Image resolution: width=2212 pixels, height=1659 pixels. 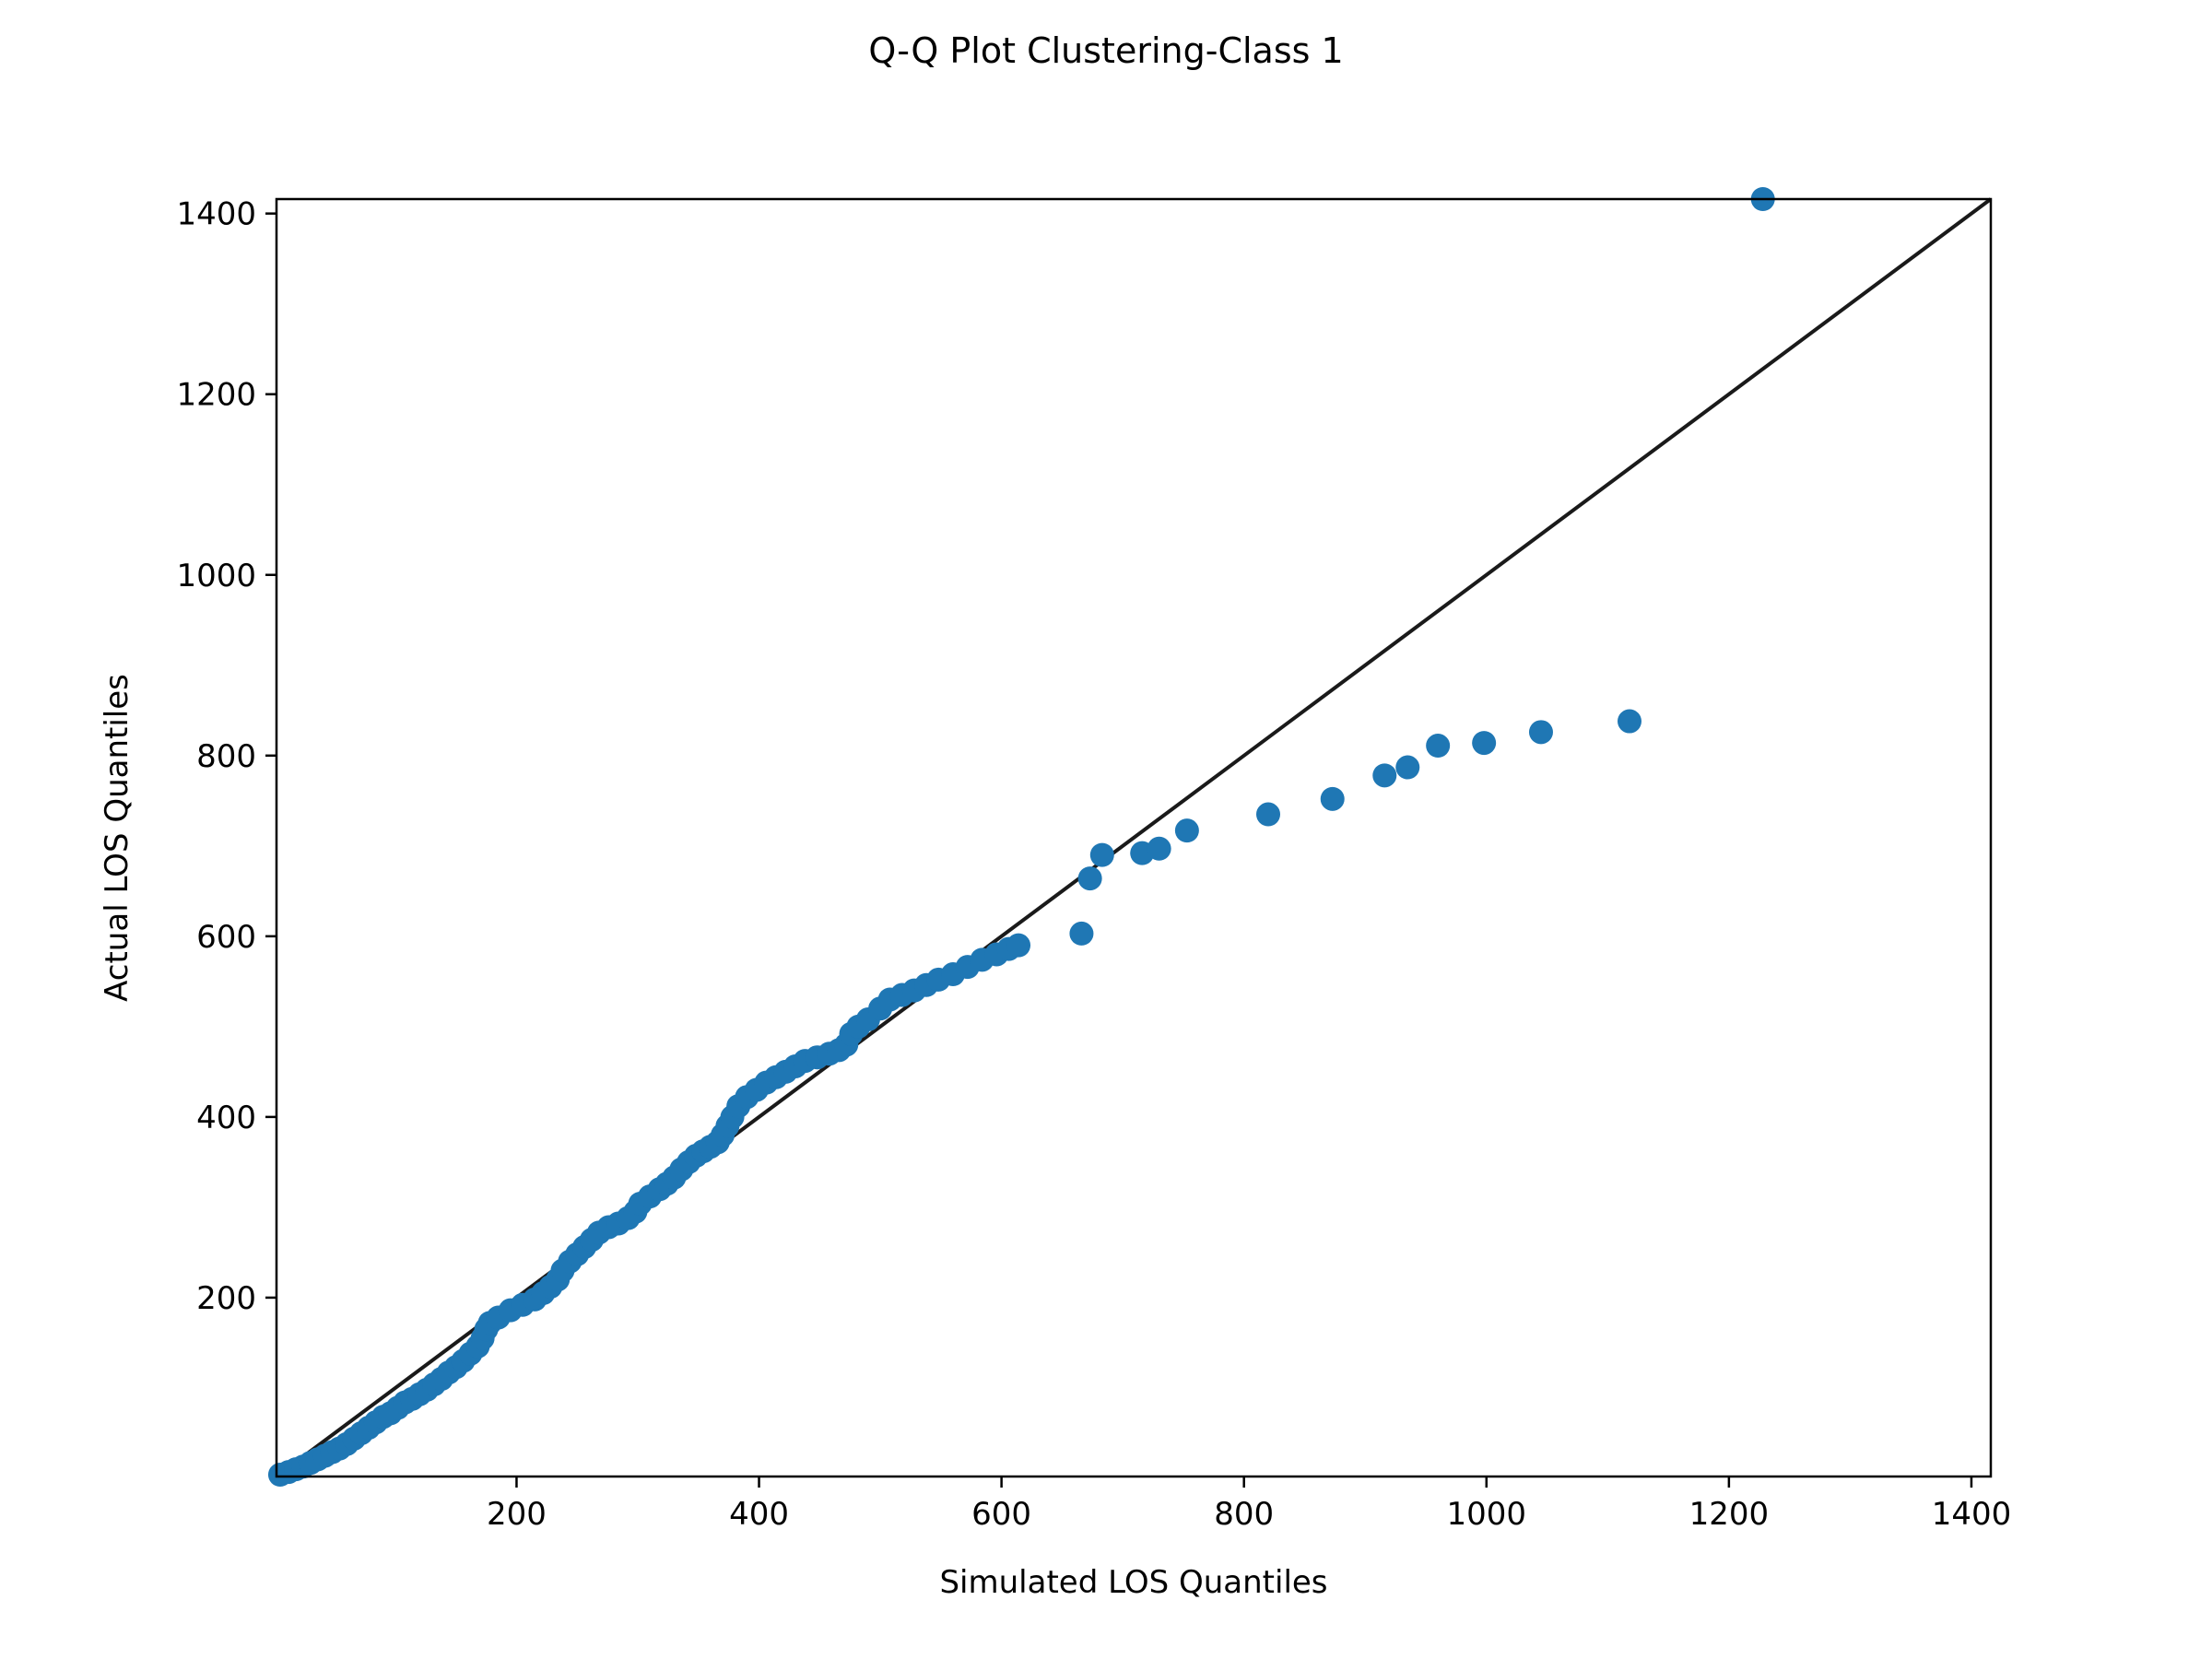 I want to click on x-axis-label: Simulated LOS Quantiles, so click(x=1133, y=1582).